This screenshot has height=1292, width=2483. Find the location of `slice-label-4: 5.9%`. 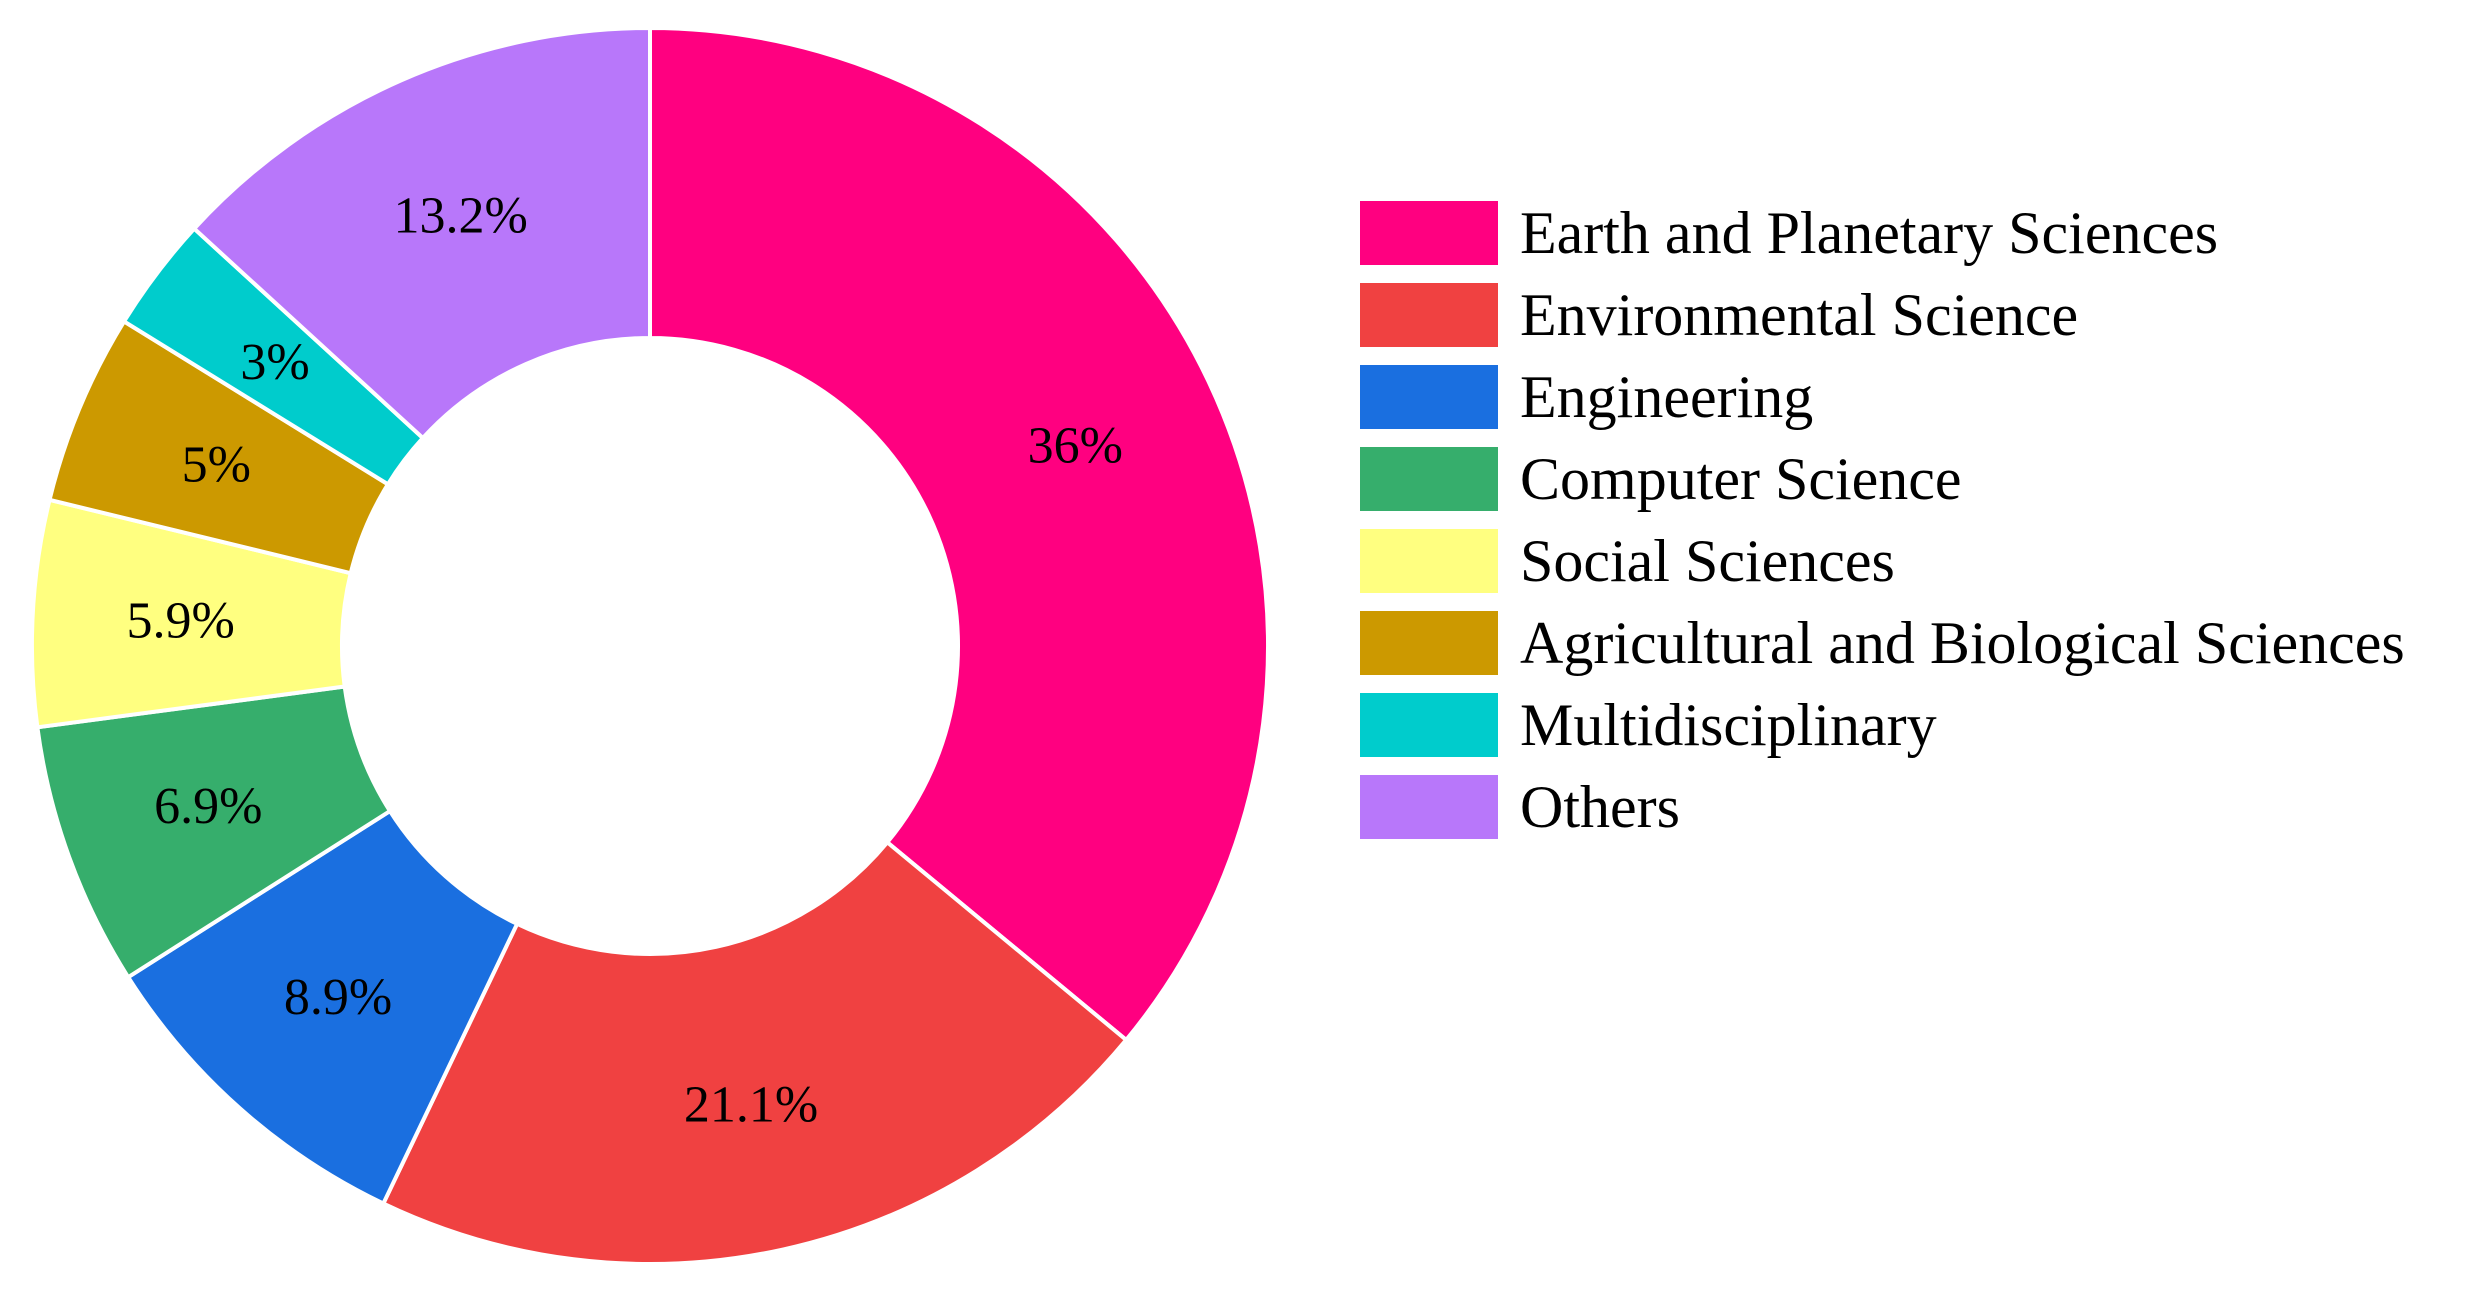

slice-label-4: 5.9% is located at coordinates (181, 620).